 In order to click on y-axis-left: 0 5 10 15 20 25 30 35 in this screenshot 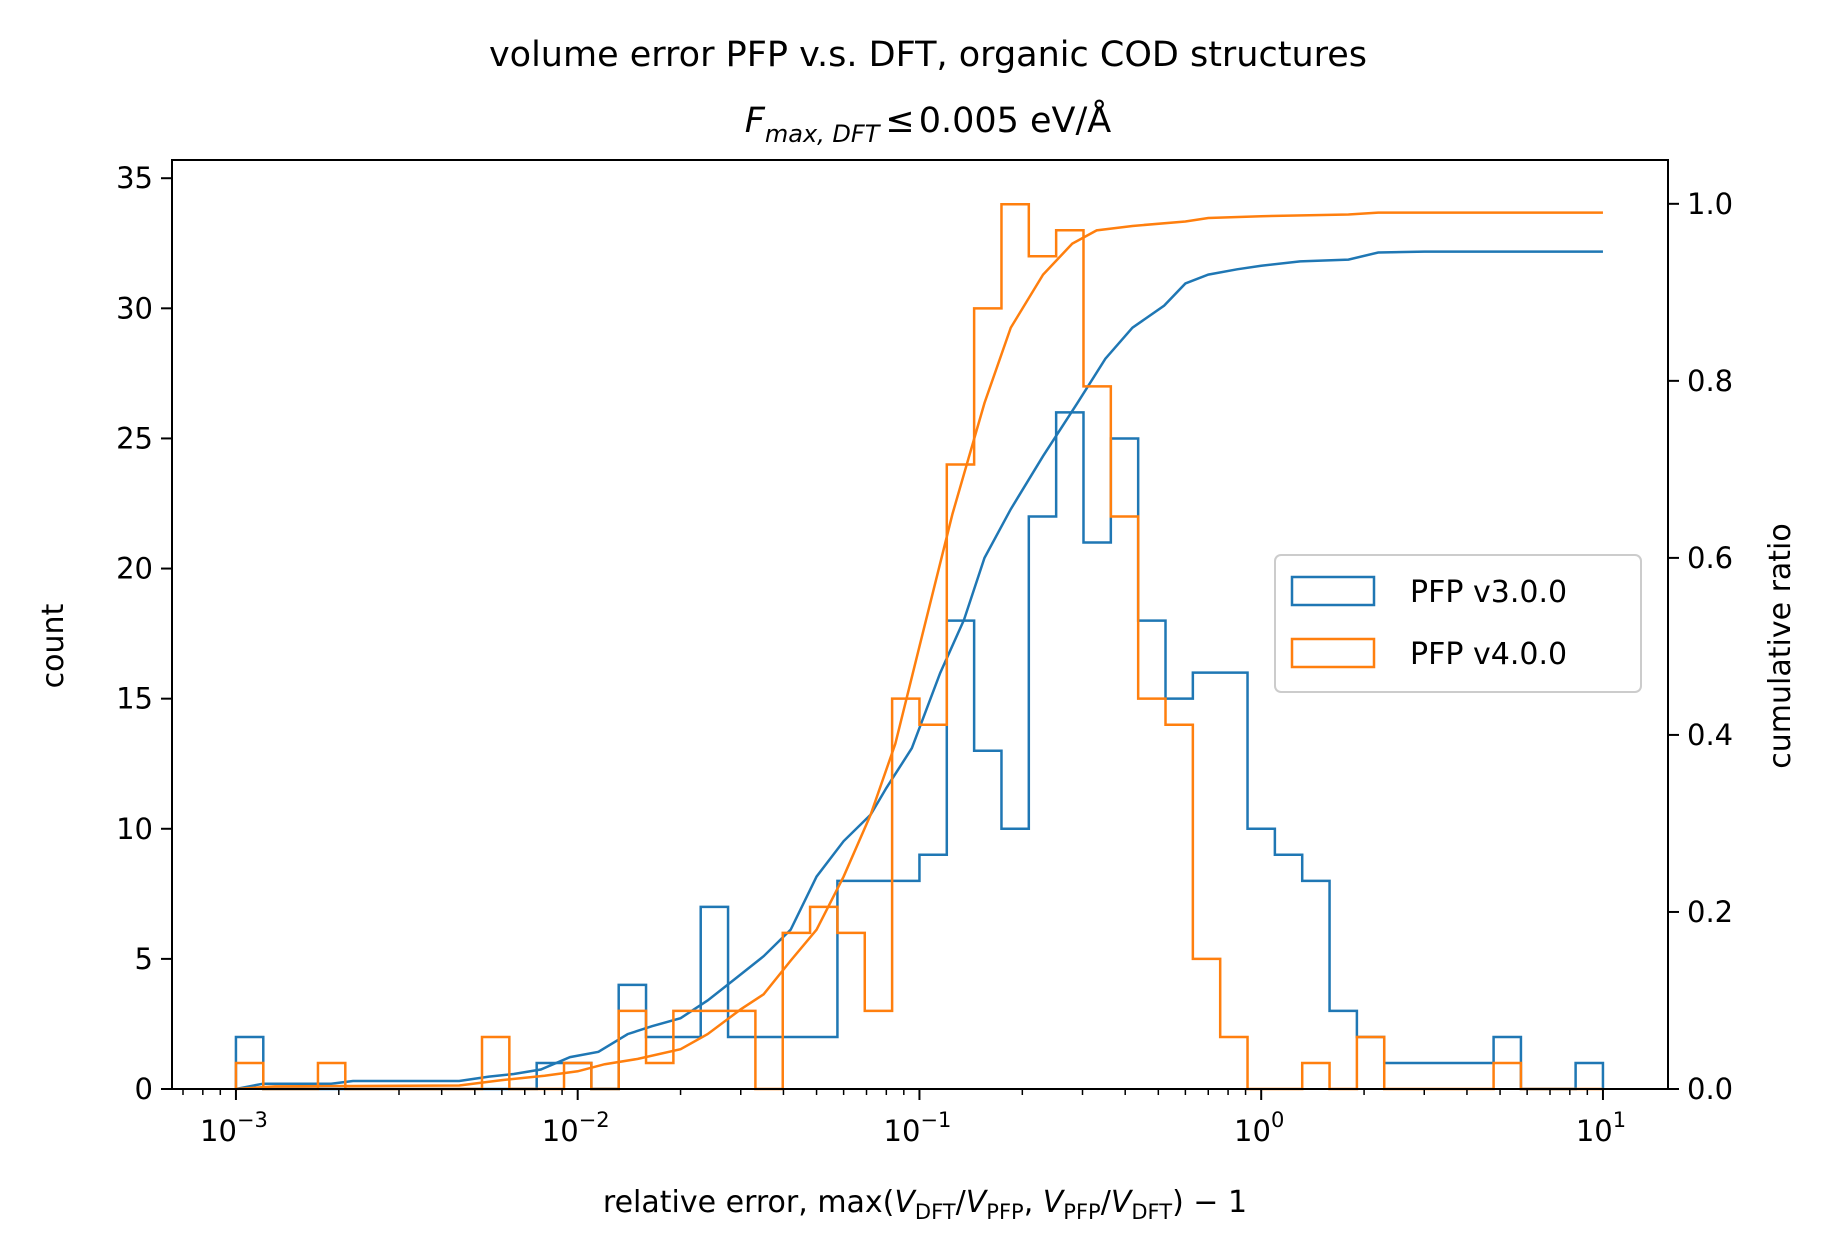, I will do `click(144, 633)`.